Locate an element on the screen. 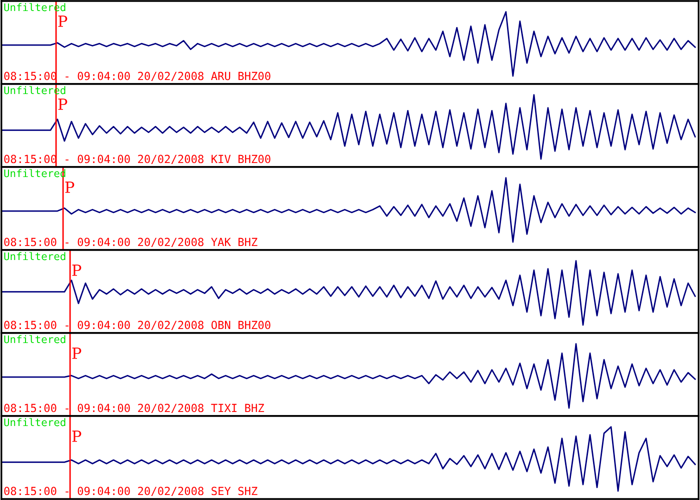  annotation: 08:15:00 - 09:04:00 20/02/2008 YAK BHZ is located at coordinates (131, 243).